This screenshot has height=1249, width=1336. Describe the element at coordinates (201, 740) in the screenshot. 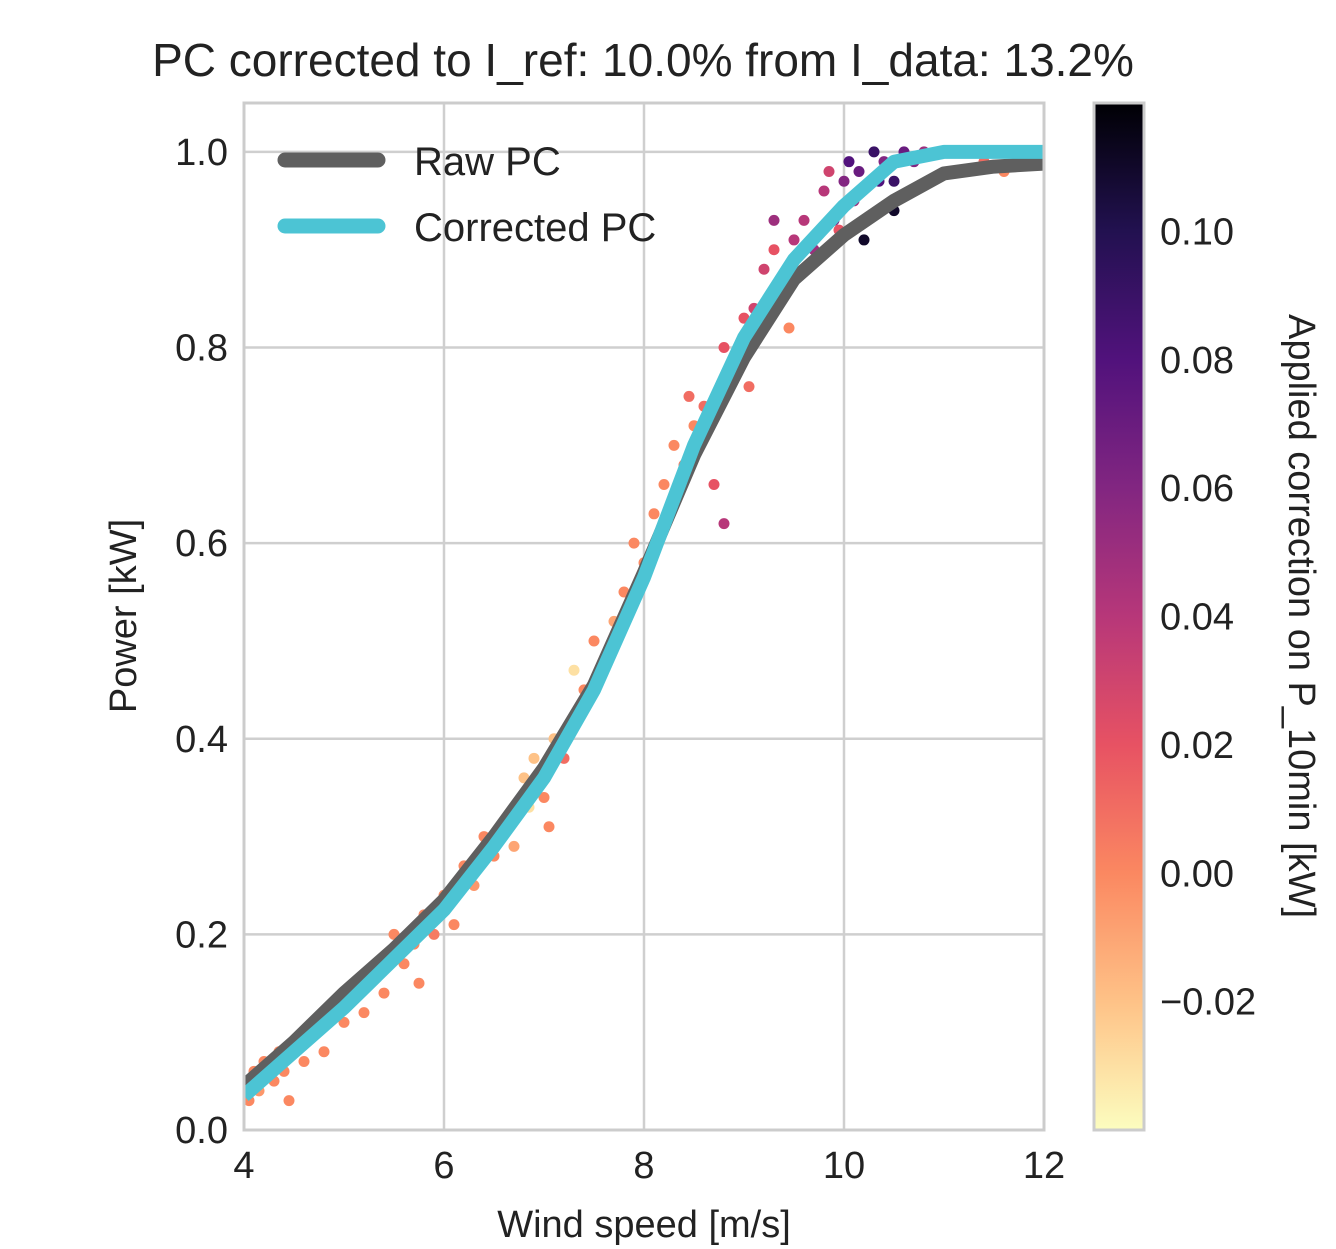

I see `y-tick-label-2: 0.4` at that location.